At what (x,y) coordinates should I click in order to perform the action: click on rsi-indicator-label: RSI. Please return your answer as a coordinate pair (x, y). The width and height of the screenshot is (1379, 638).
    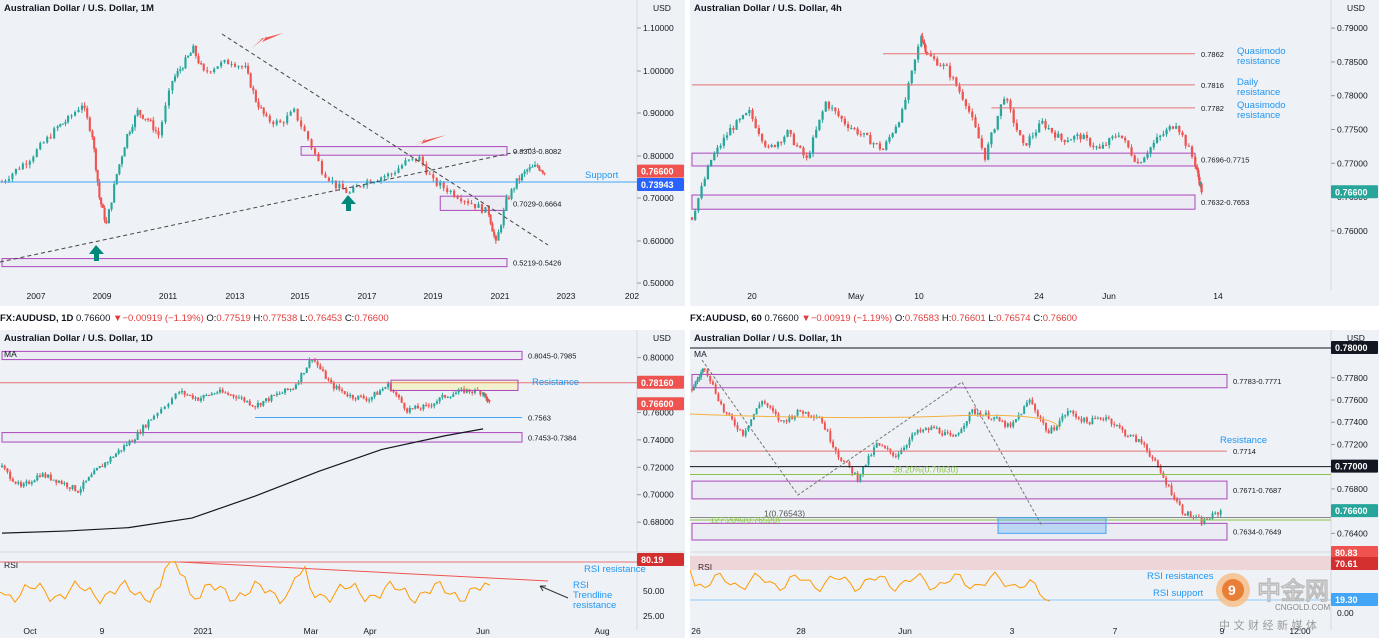
    Looking at the image, I should click on (11, 565).